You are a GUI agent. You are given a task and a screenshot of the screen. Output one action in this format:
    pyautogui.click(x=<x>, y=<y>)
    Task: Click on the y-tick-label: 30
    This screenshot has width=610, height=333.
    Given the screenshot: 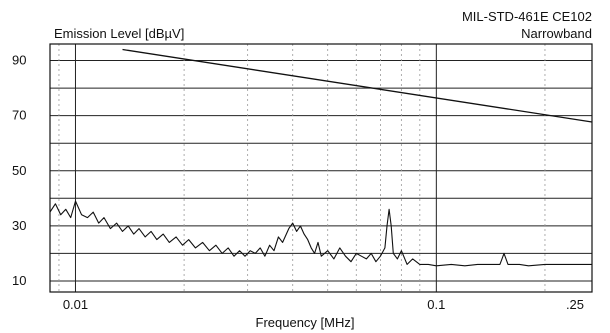 What is the action you would take?
    pyautogui.click(x=19, y=225)
    